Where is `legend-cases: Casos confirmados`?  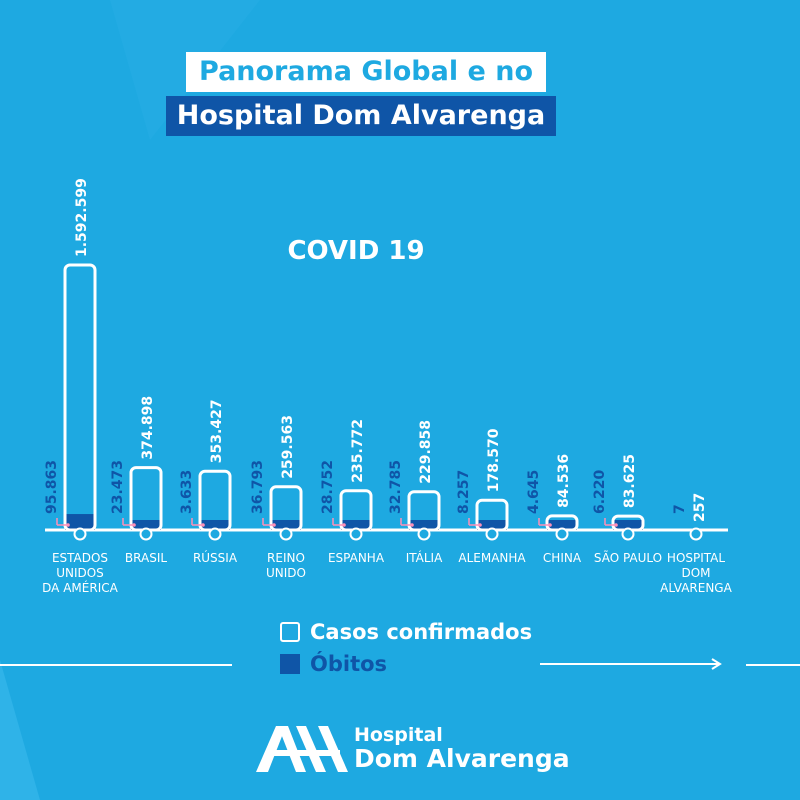 legend-cases: Casos confirmados is located at coordinates (406, 632).